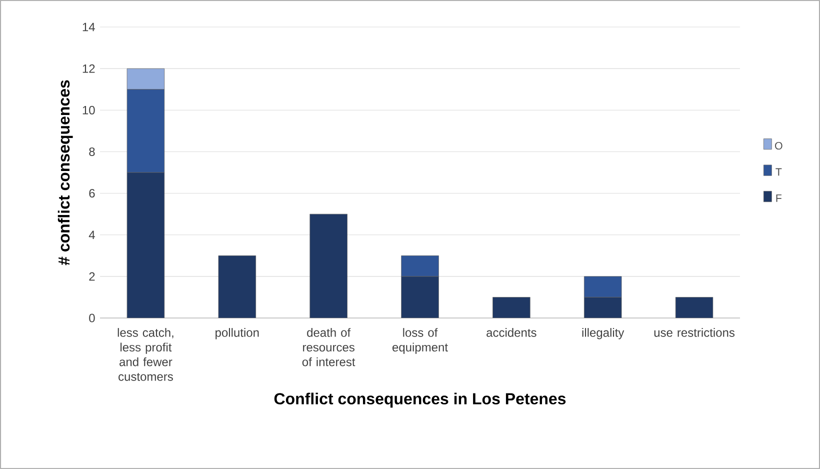 This screenshot has width=820, height=469. I want to click on legend-label: F, so click(779, 198).